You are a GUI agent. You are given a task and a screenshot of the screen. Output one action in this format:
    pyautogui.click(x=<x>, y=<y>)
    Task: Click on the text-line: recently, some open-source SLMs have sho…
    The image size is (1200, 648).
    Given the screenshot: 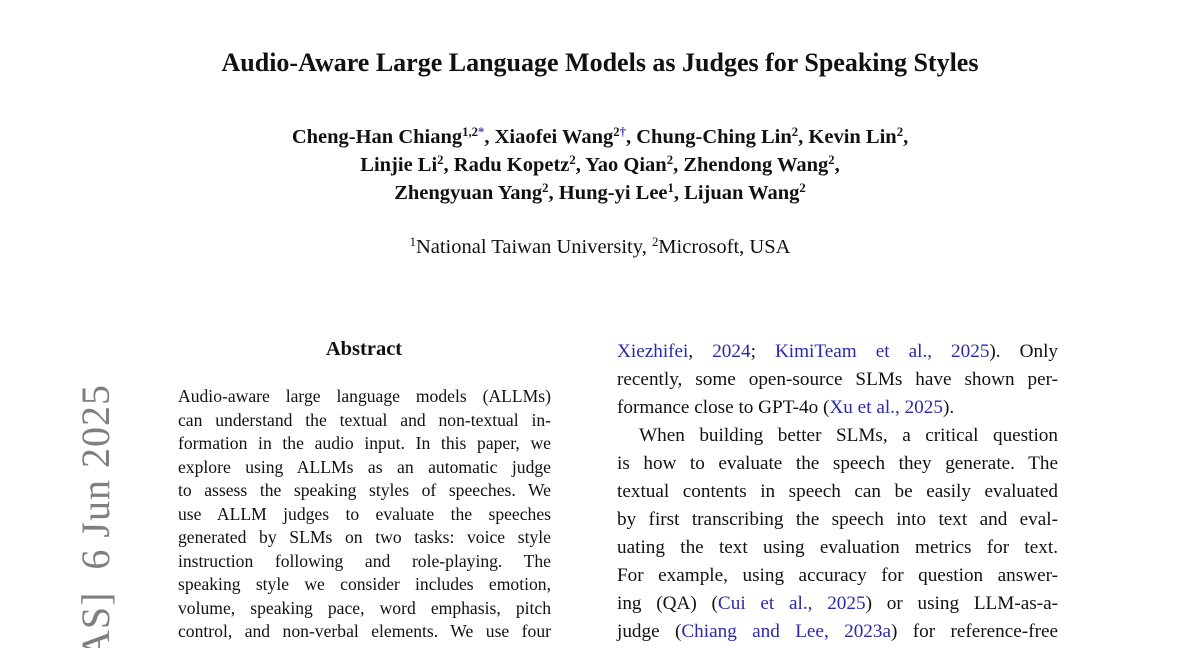 What is the action you would take?
    pyautogui.click(x=837, y=379)
    